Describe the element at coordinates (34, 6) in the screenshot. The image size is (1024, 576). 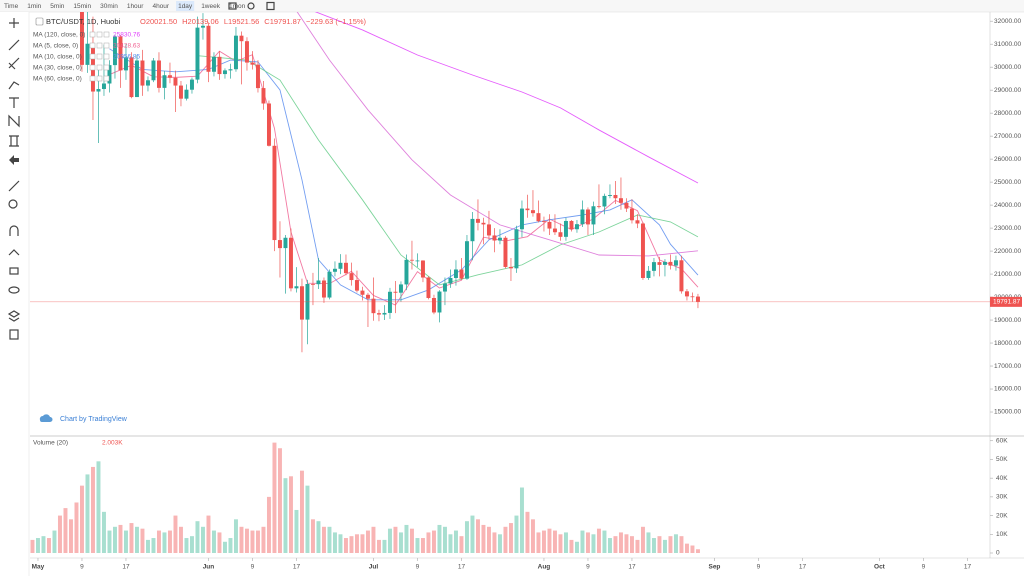
I see `timeframe-button: 1min` at that location.